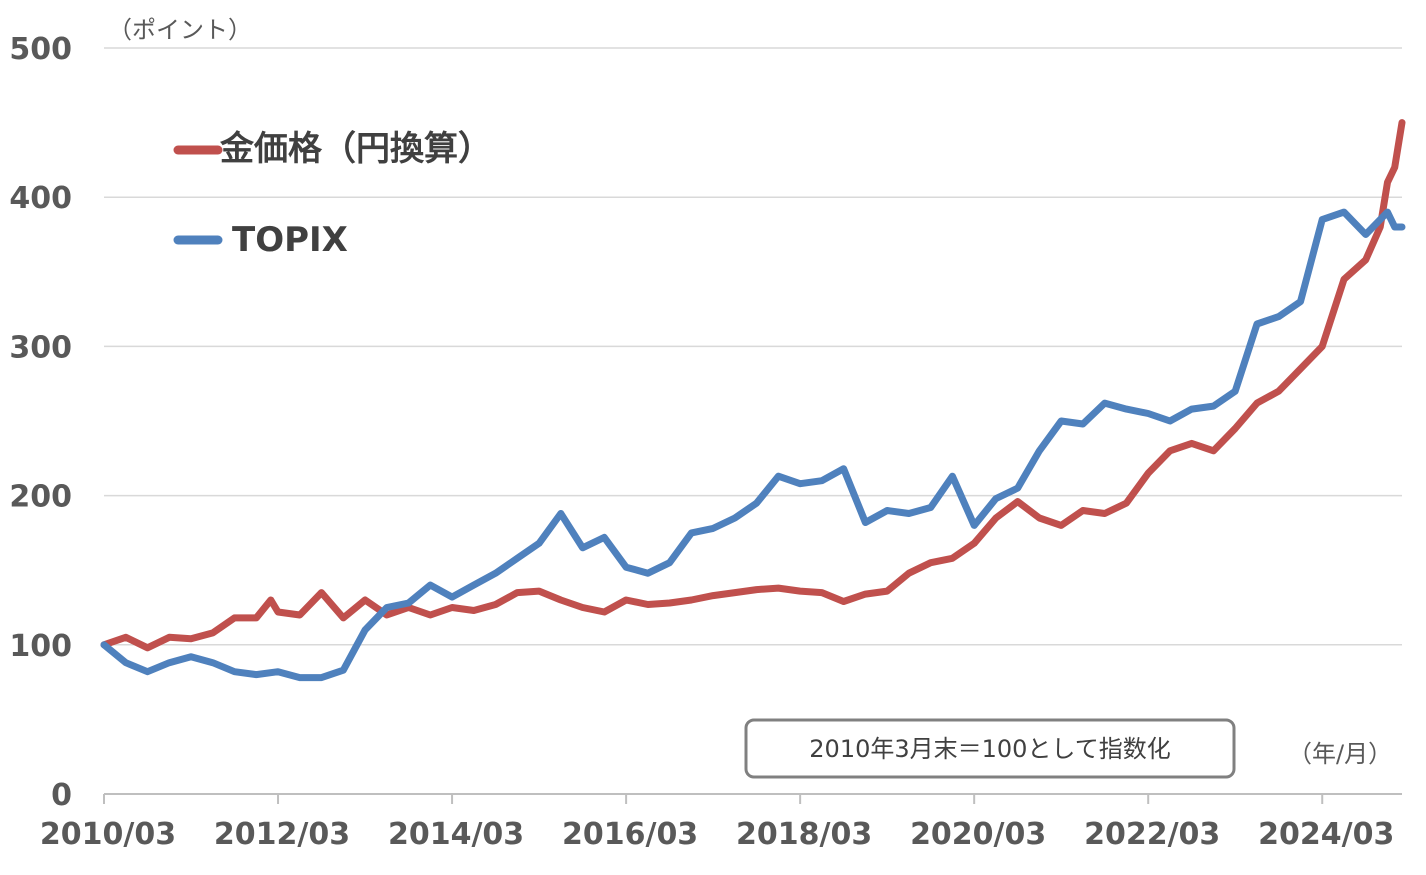 The image size is (1426, 875). Describe the element at coordinates (40, 198) in the screenshot. I see `y-tick-label: 400` at that location.